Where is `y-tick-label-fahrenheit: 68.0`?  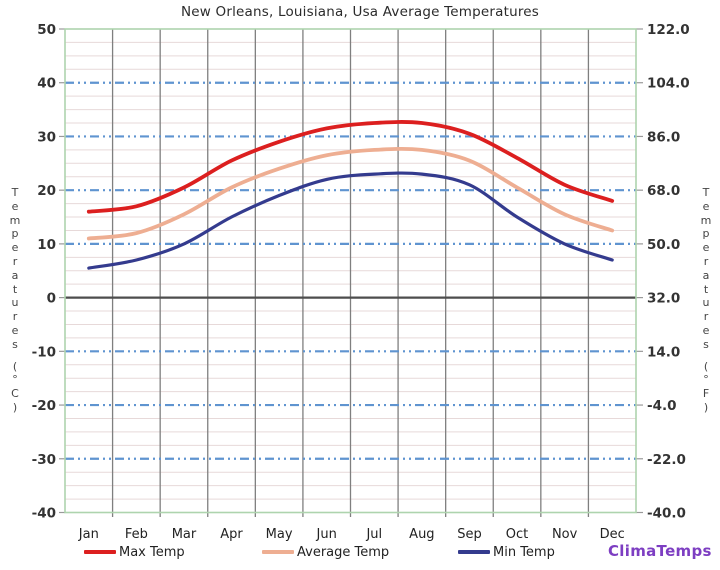 y-tick-label-fahrenheit: 68.0 is located at coordinates (663, 191).